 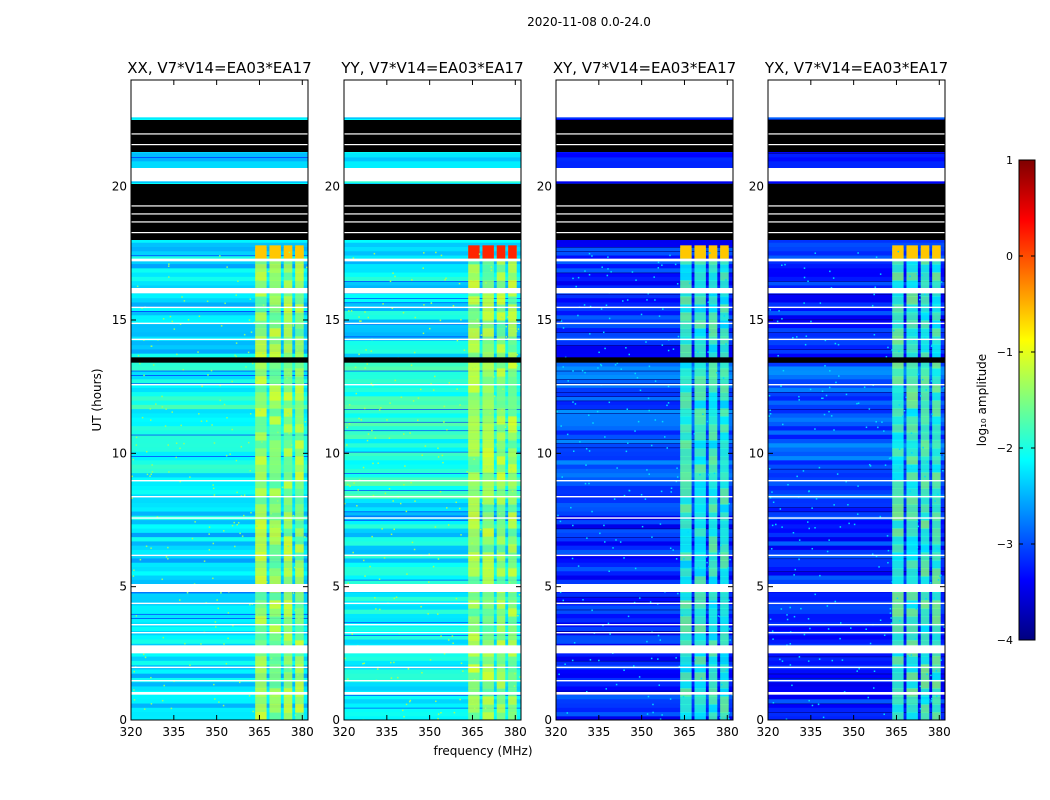 What do you see at coordinates (432, 212) in the screenshot?
I see `flagged-black` at bounding box center [432, 212].